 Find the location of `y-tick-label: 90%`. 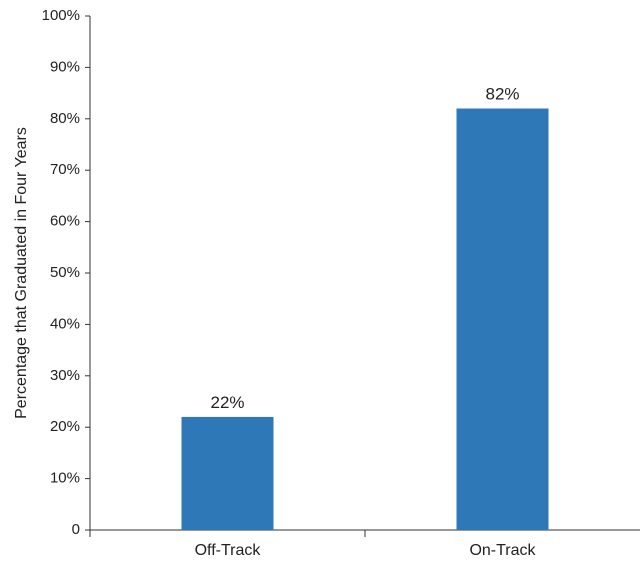

y-tick-label: 90% is located at coordinates (65, 66).